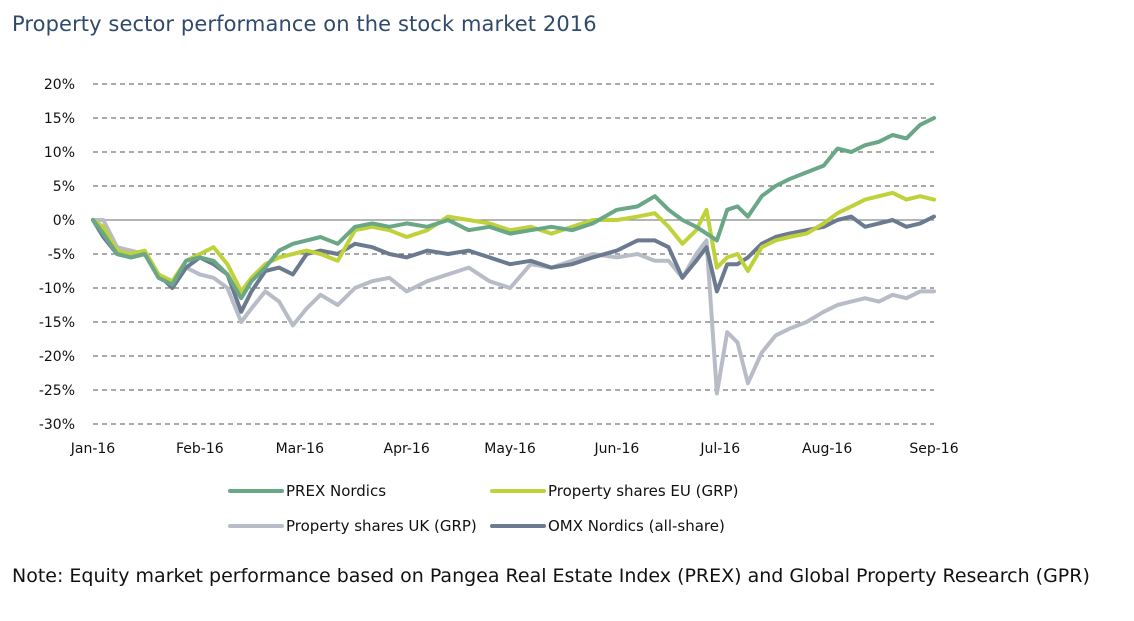 The height and width of the screenshot is (621, 1134). What do you see at coordinates (719, 449) in the screenshot?
I see `x-tick-label: Jul-16` at bounding box center [719, 449].